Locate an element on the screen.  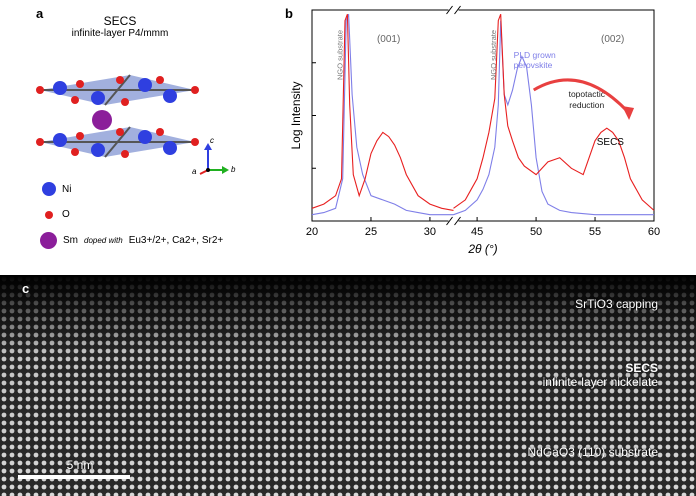
x-tick-label-6: 60 is located at coordinates (654, 232).